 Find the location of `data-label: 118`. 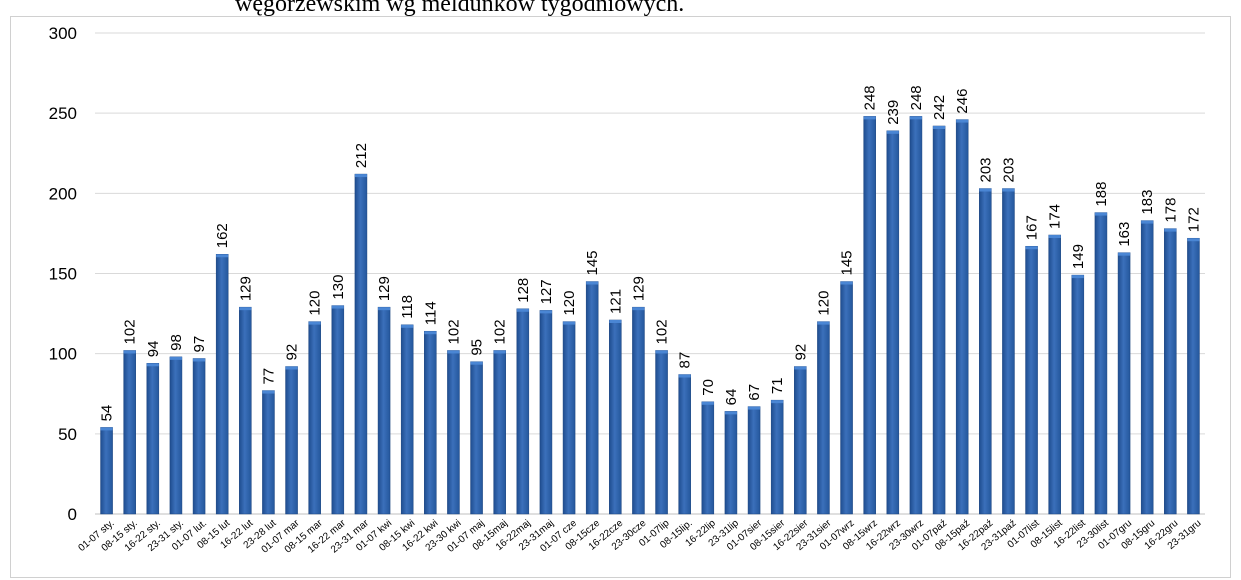

data-label: 118 is located at coordinates (407, 307).